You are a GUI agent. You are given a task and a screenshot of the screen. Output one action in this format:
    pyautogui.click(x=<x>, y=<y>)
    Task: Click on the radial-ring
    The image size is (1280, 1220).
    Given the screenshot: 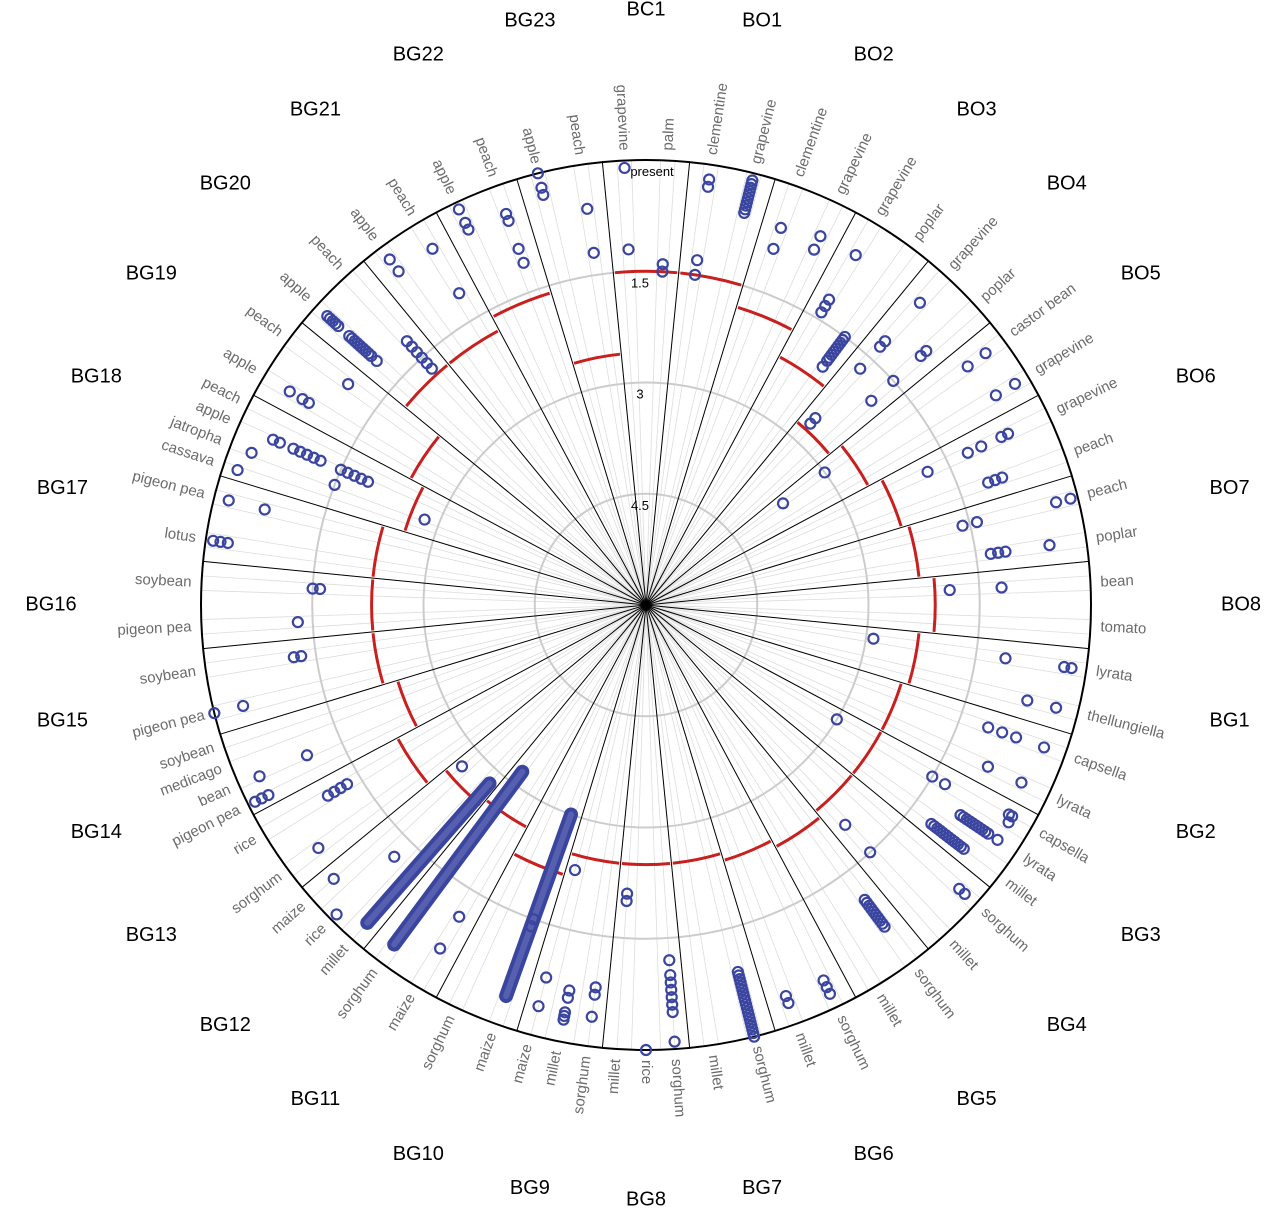 What is the action you would take?
    pyautogui.click(x=646, y=605)
    